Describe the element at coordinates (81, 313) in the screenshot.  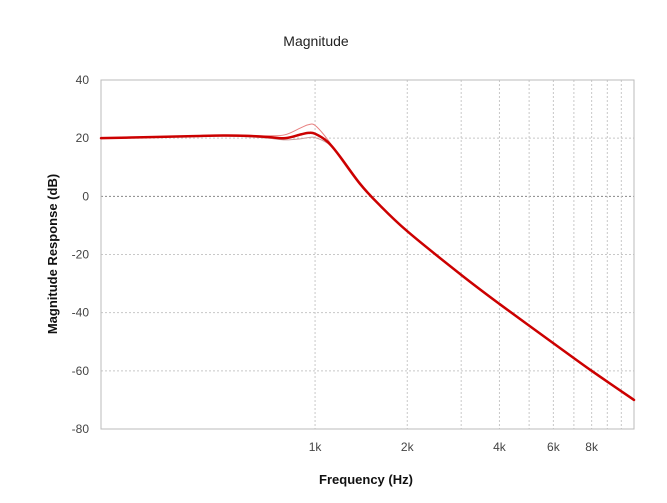
I see `y-tick-label: -40` at that location.